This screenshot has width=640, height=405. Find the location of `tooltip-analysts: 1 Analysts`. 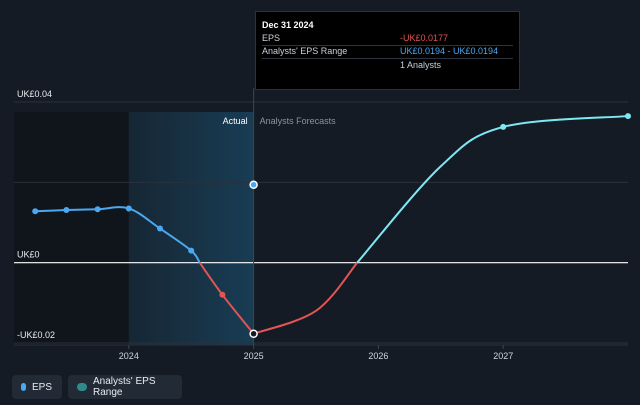

tooltip-analysts: 1 Analysts is located at coordinates (421, 65).